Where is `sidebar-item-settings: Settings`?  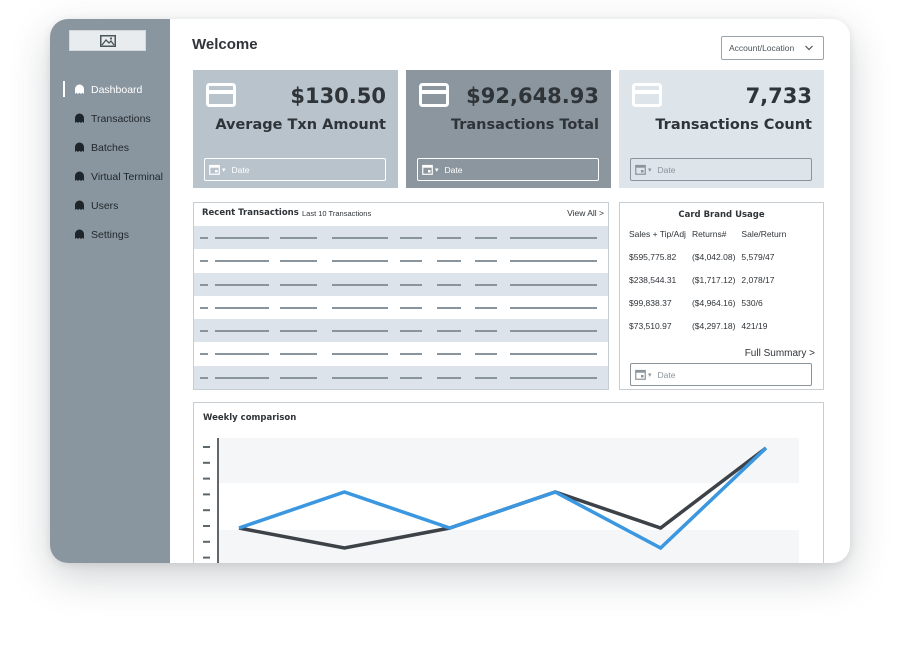
sidebar-item-settings: Settings is located at coordinates (110, 234).